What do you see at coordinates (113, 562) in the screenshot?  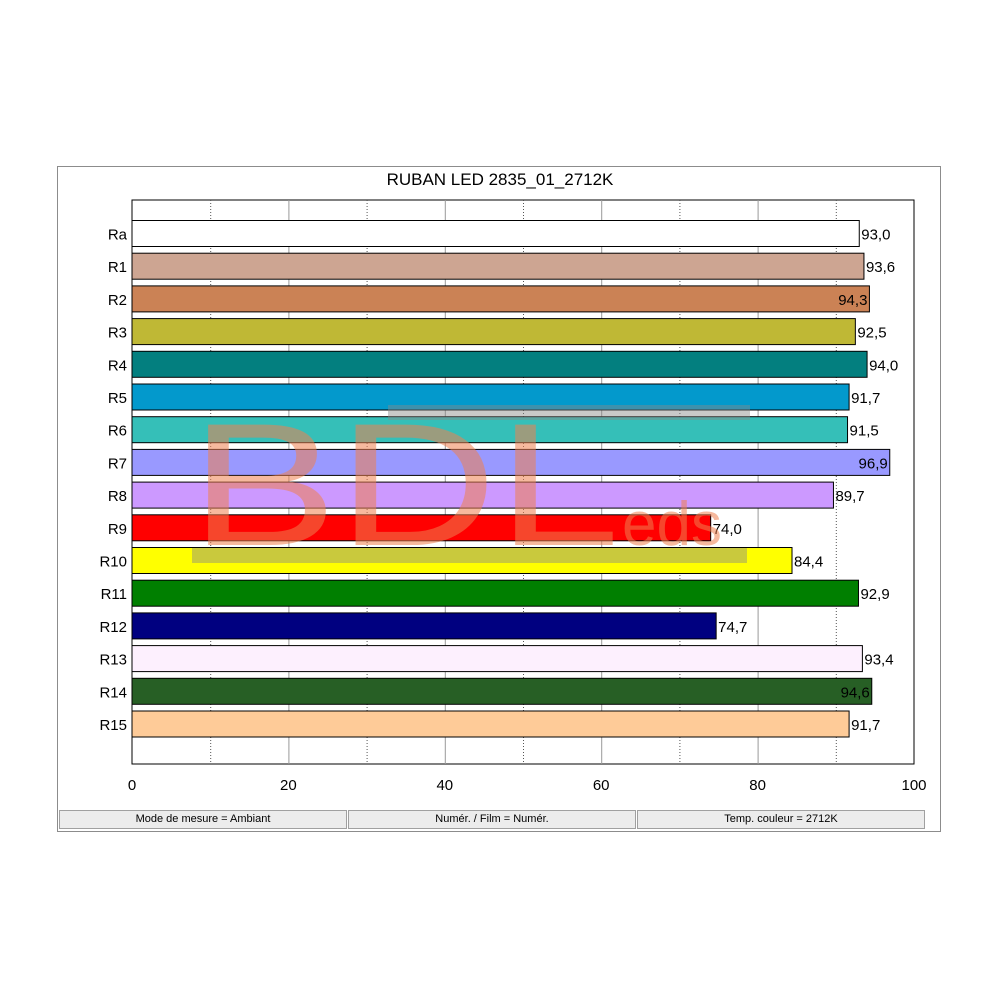 I see `category-label: R10` at bounding box center [113, 562].